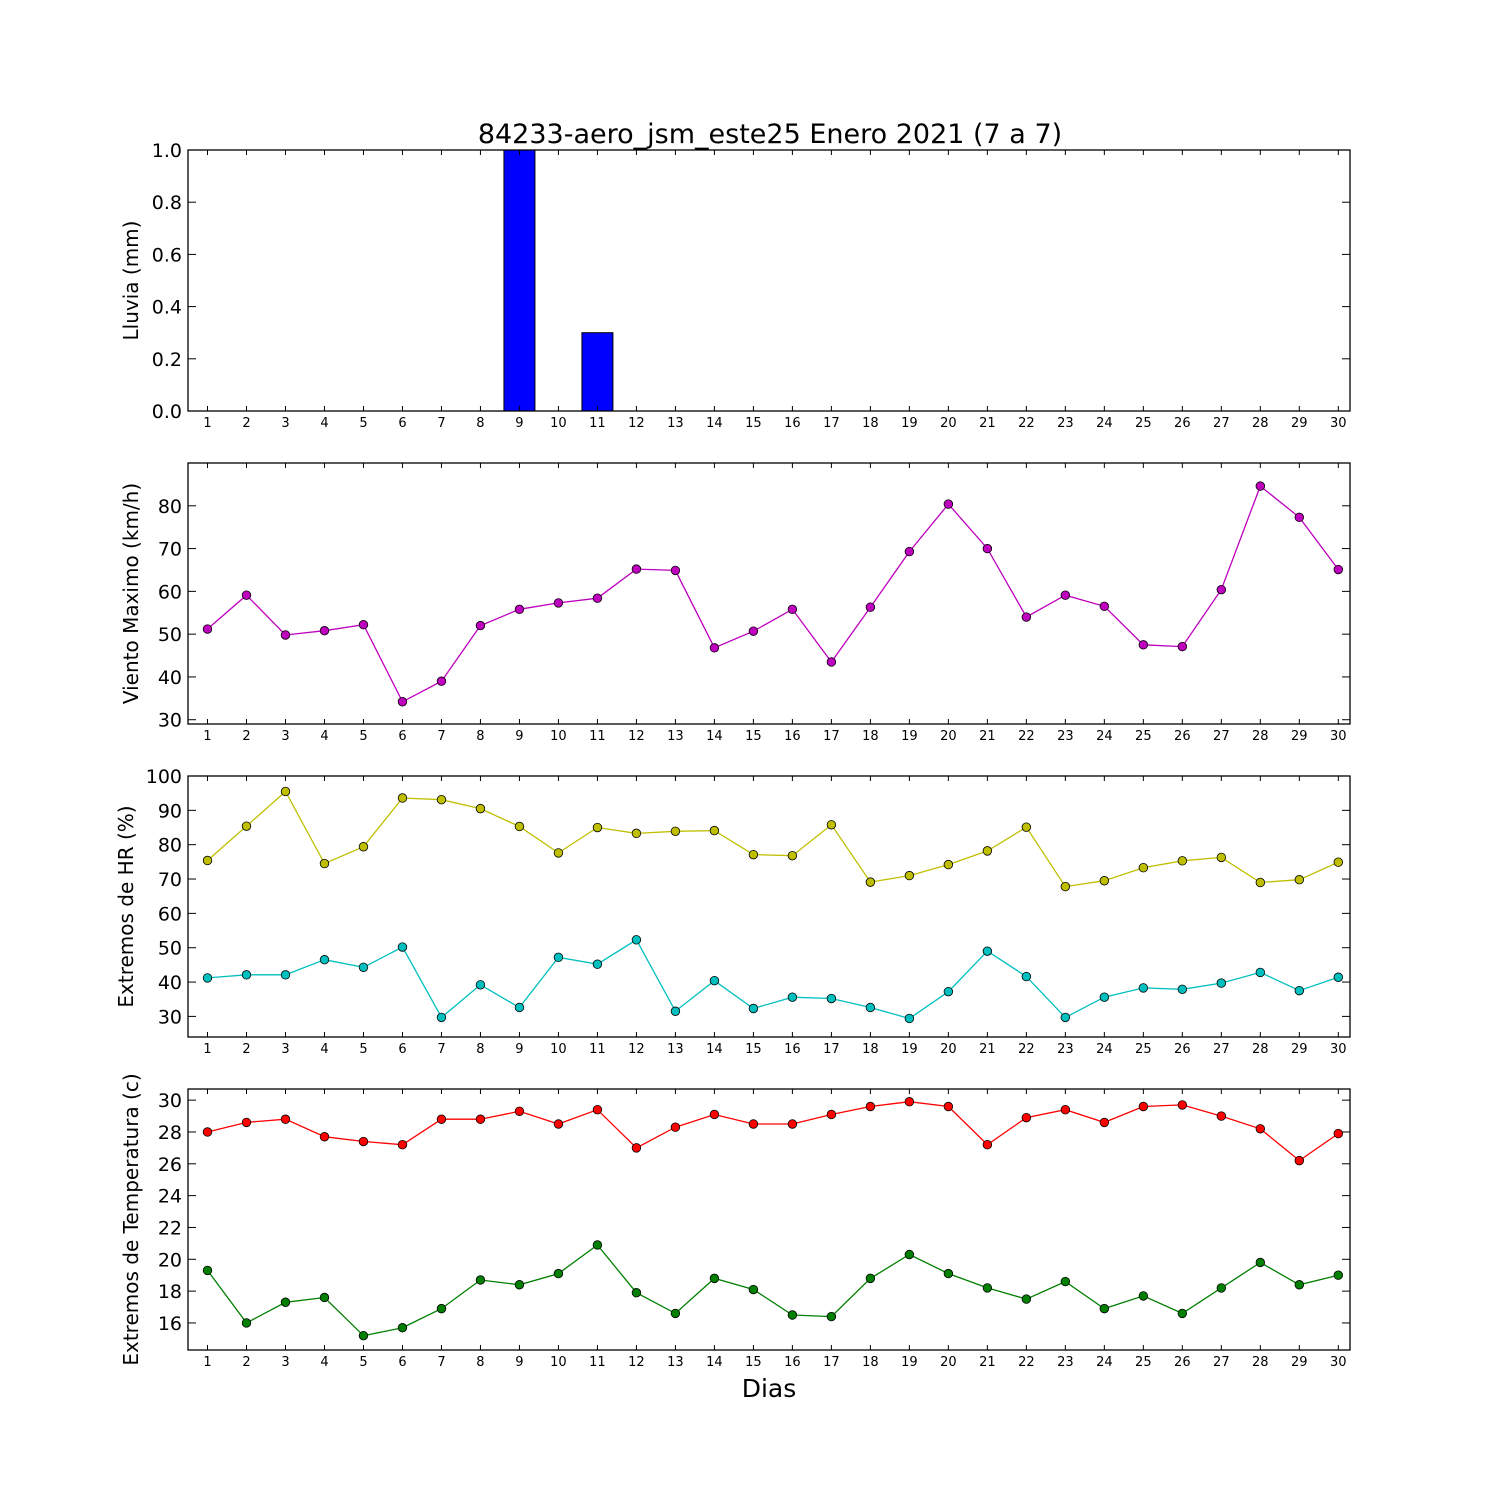  Describe the element at coordinates (363, 1362) in the screenshot. I see `x-tick-label: 5` at that location.